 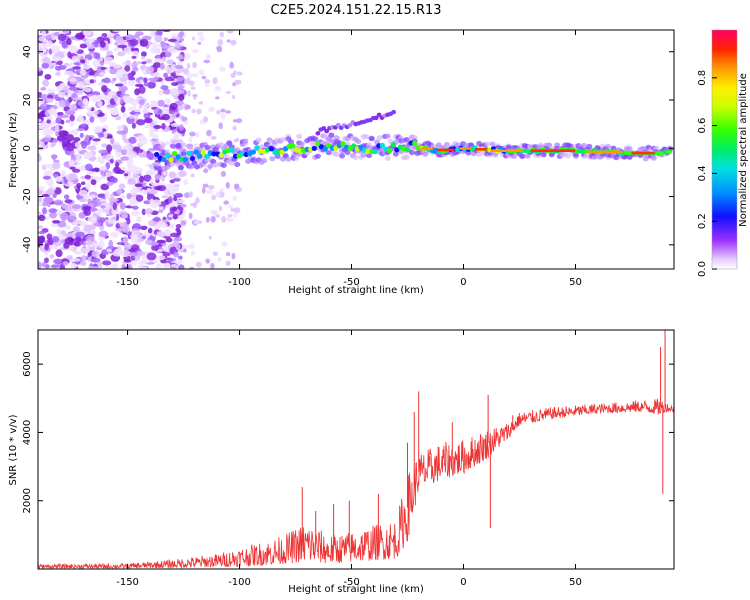 What do you see at coordinates (27, 500) in the screenshot?
I see `y-tick-label: 2000` at bounding box center [27, 500].